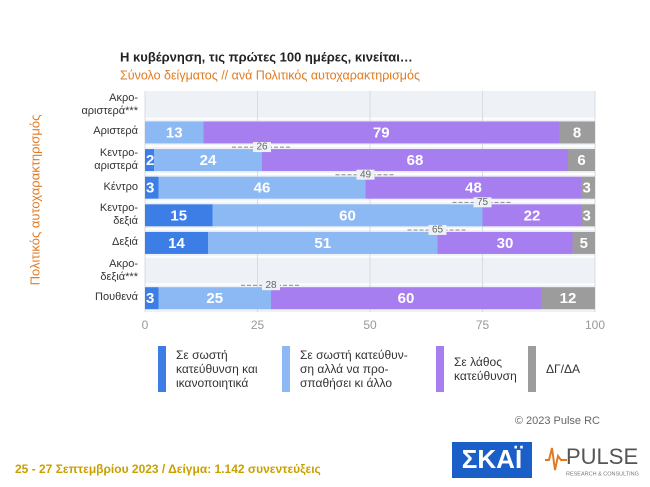 This screenshot has width=650, height=487. I want to click on copyright: © 2023 Pulse RC, so click(557, 421).